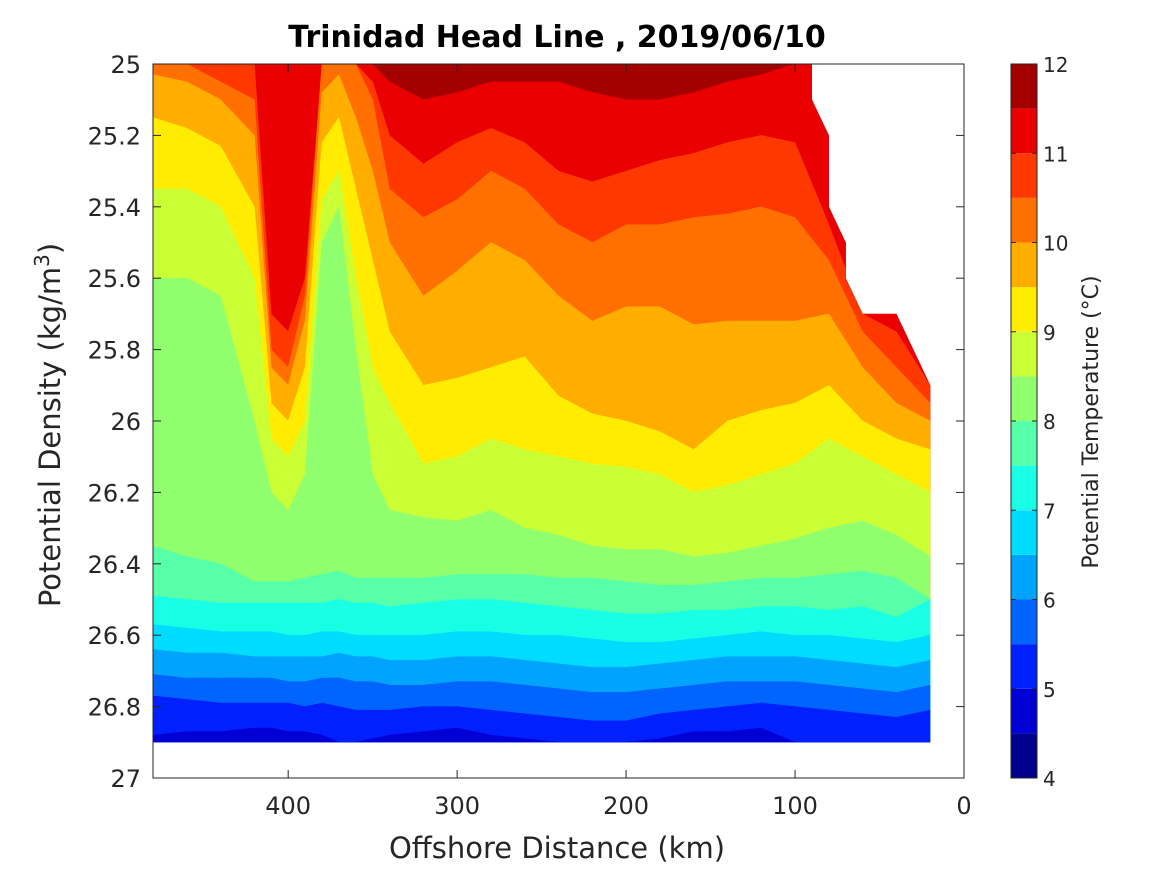  What do you see at coordinates (114, 136) in the screenshot?
I see `y-tick-label: 25.2` at bounding box center [114, 136].